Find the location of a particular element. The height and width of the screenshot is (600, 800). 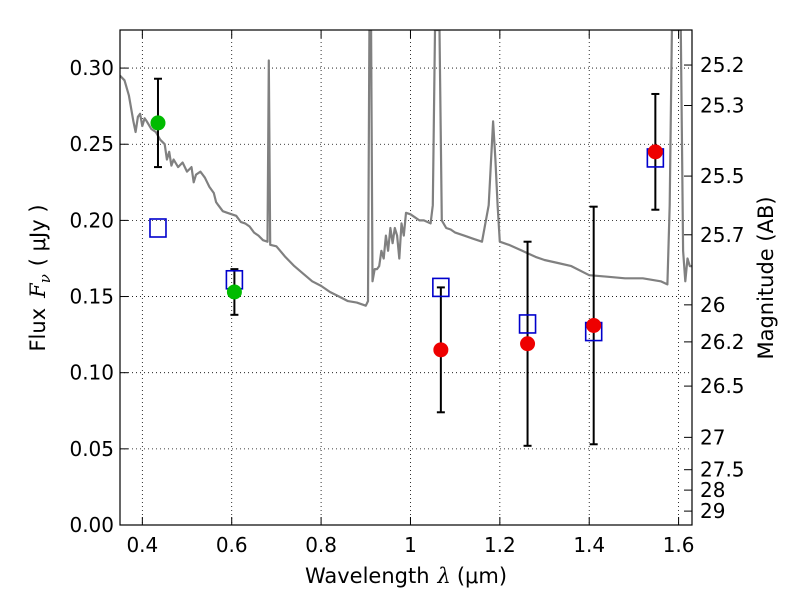

y-tick-label: 0.25 is located at coordinates (91, 144).